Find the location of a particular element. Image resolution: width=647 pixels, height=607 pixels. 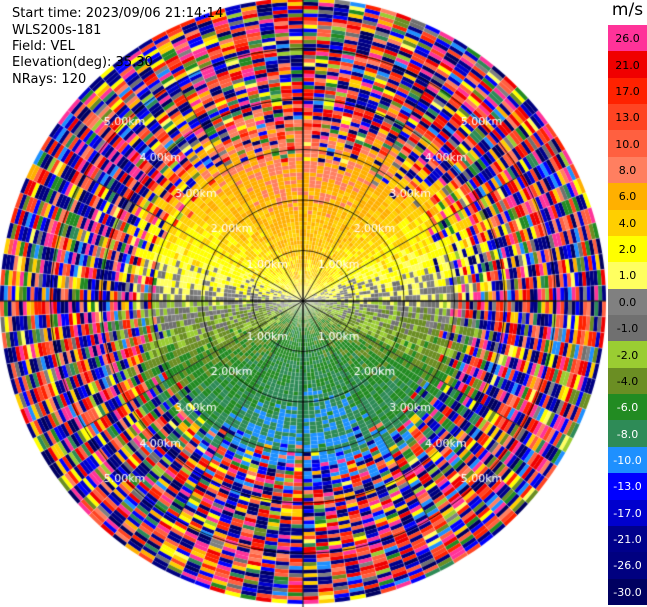

colorbar-tick-label: -30.0 is located at coordinates (627, 592).